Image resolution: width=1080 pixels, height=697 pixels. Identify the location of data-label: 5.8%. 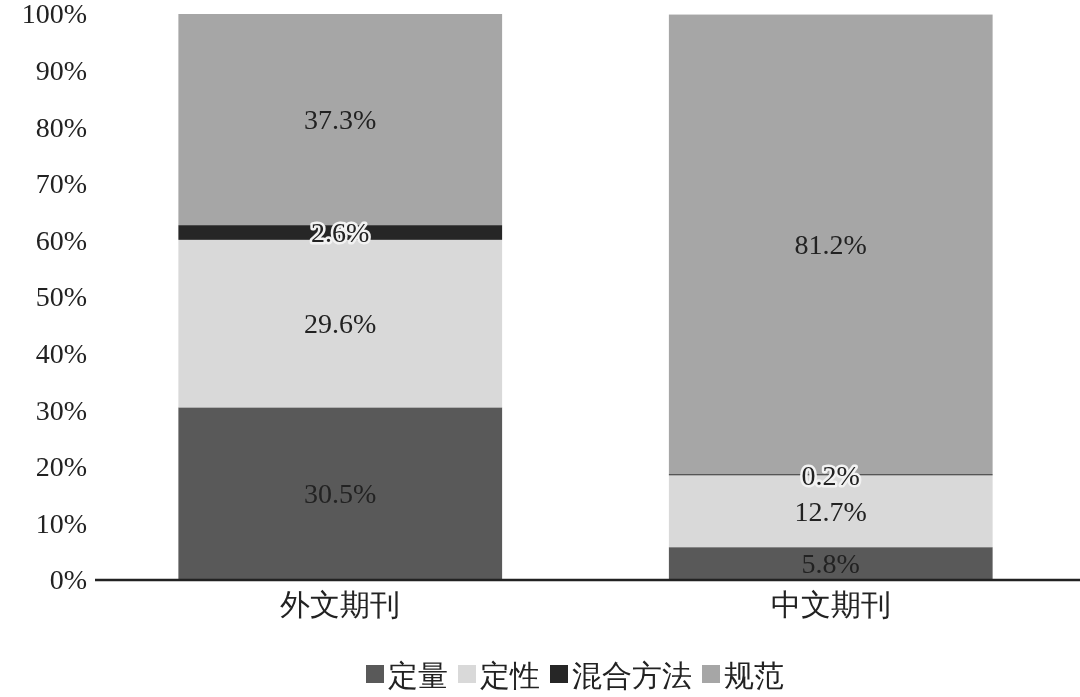
(830, 564).